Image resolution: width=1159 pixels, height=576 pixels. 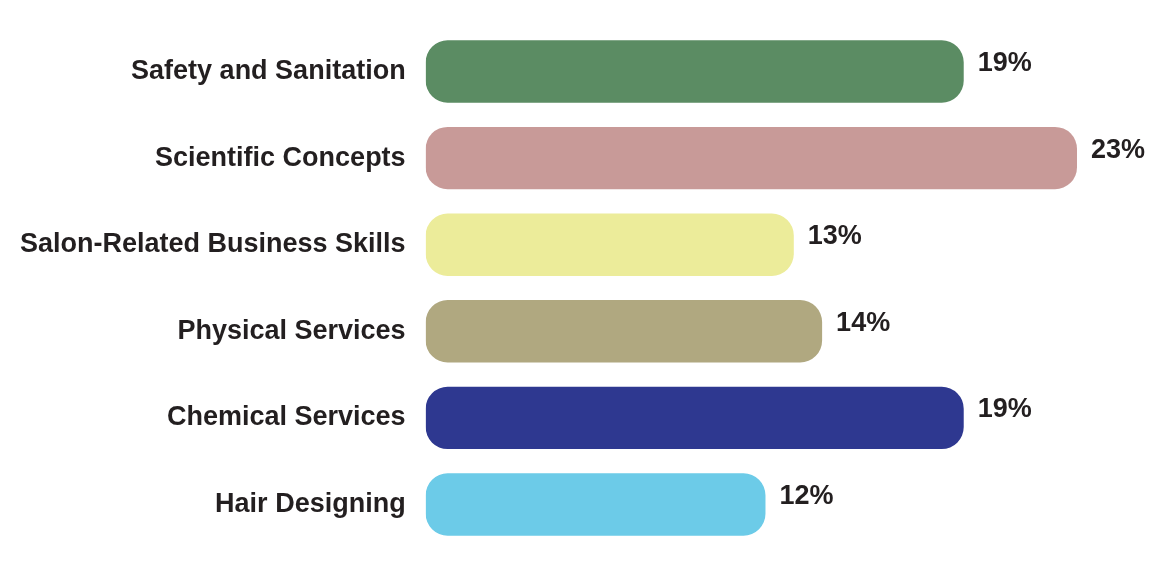 I want to click on y-tick-label: Safety and Sanitation, so click(x=268, y=69).